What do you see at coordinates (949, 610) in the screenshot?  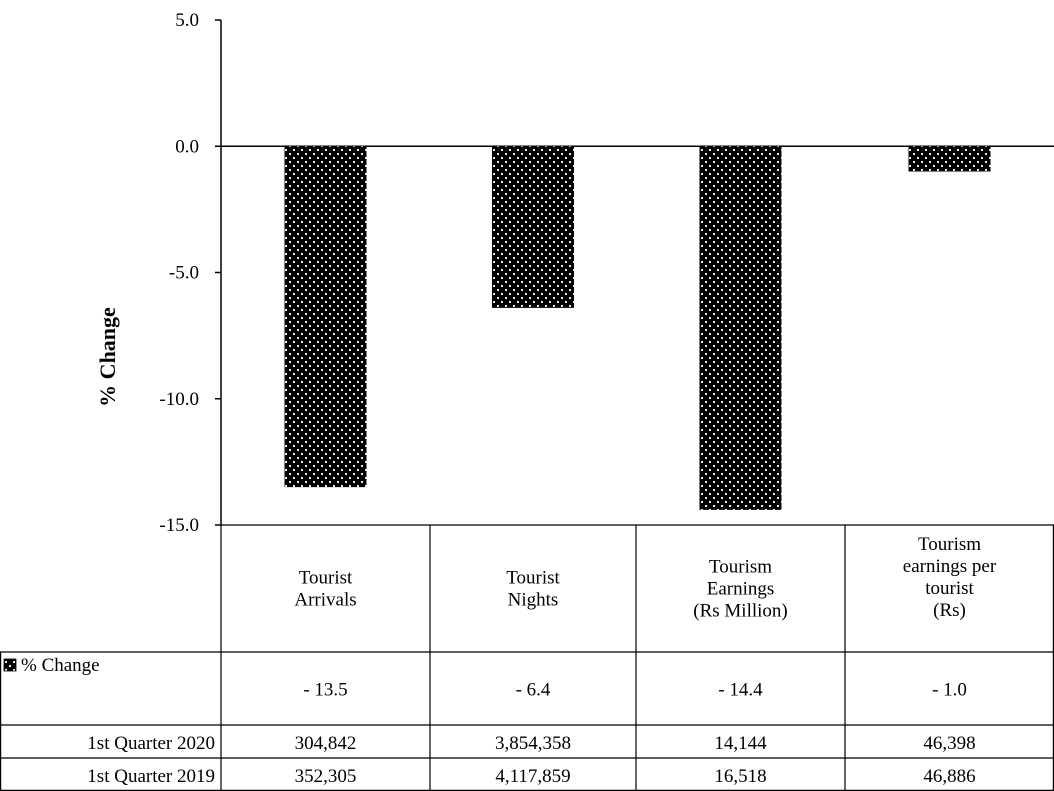 I see `category-label: (Rs)` at bounding box center [949, 610].